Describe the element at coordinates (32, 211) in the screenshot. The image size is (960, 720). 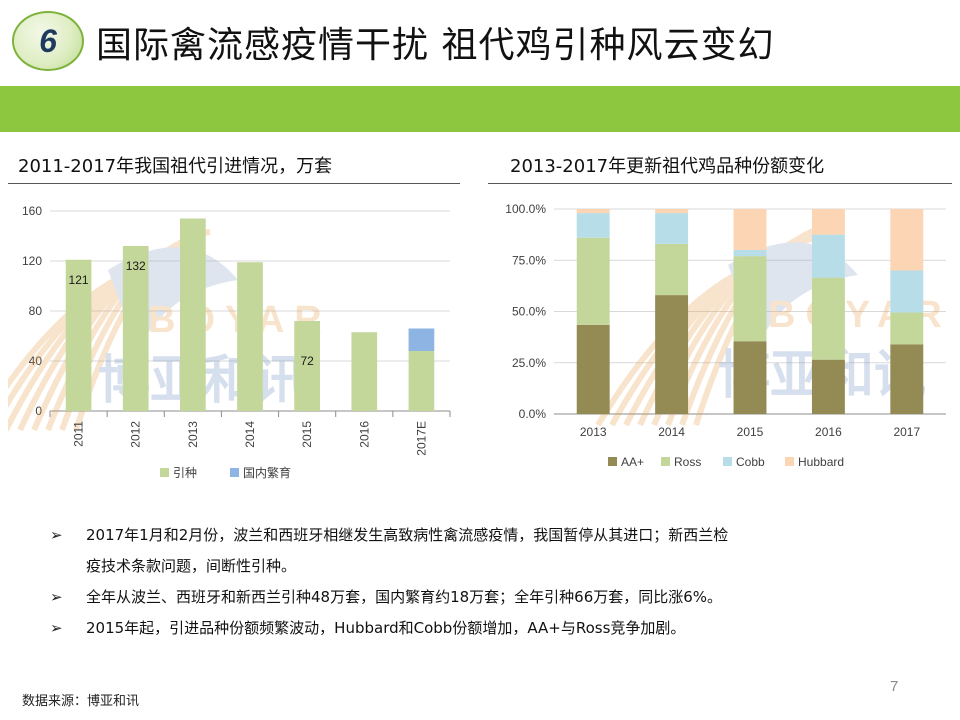
I see `y-tick-label: 160` at that location.